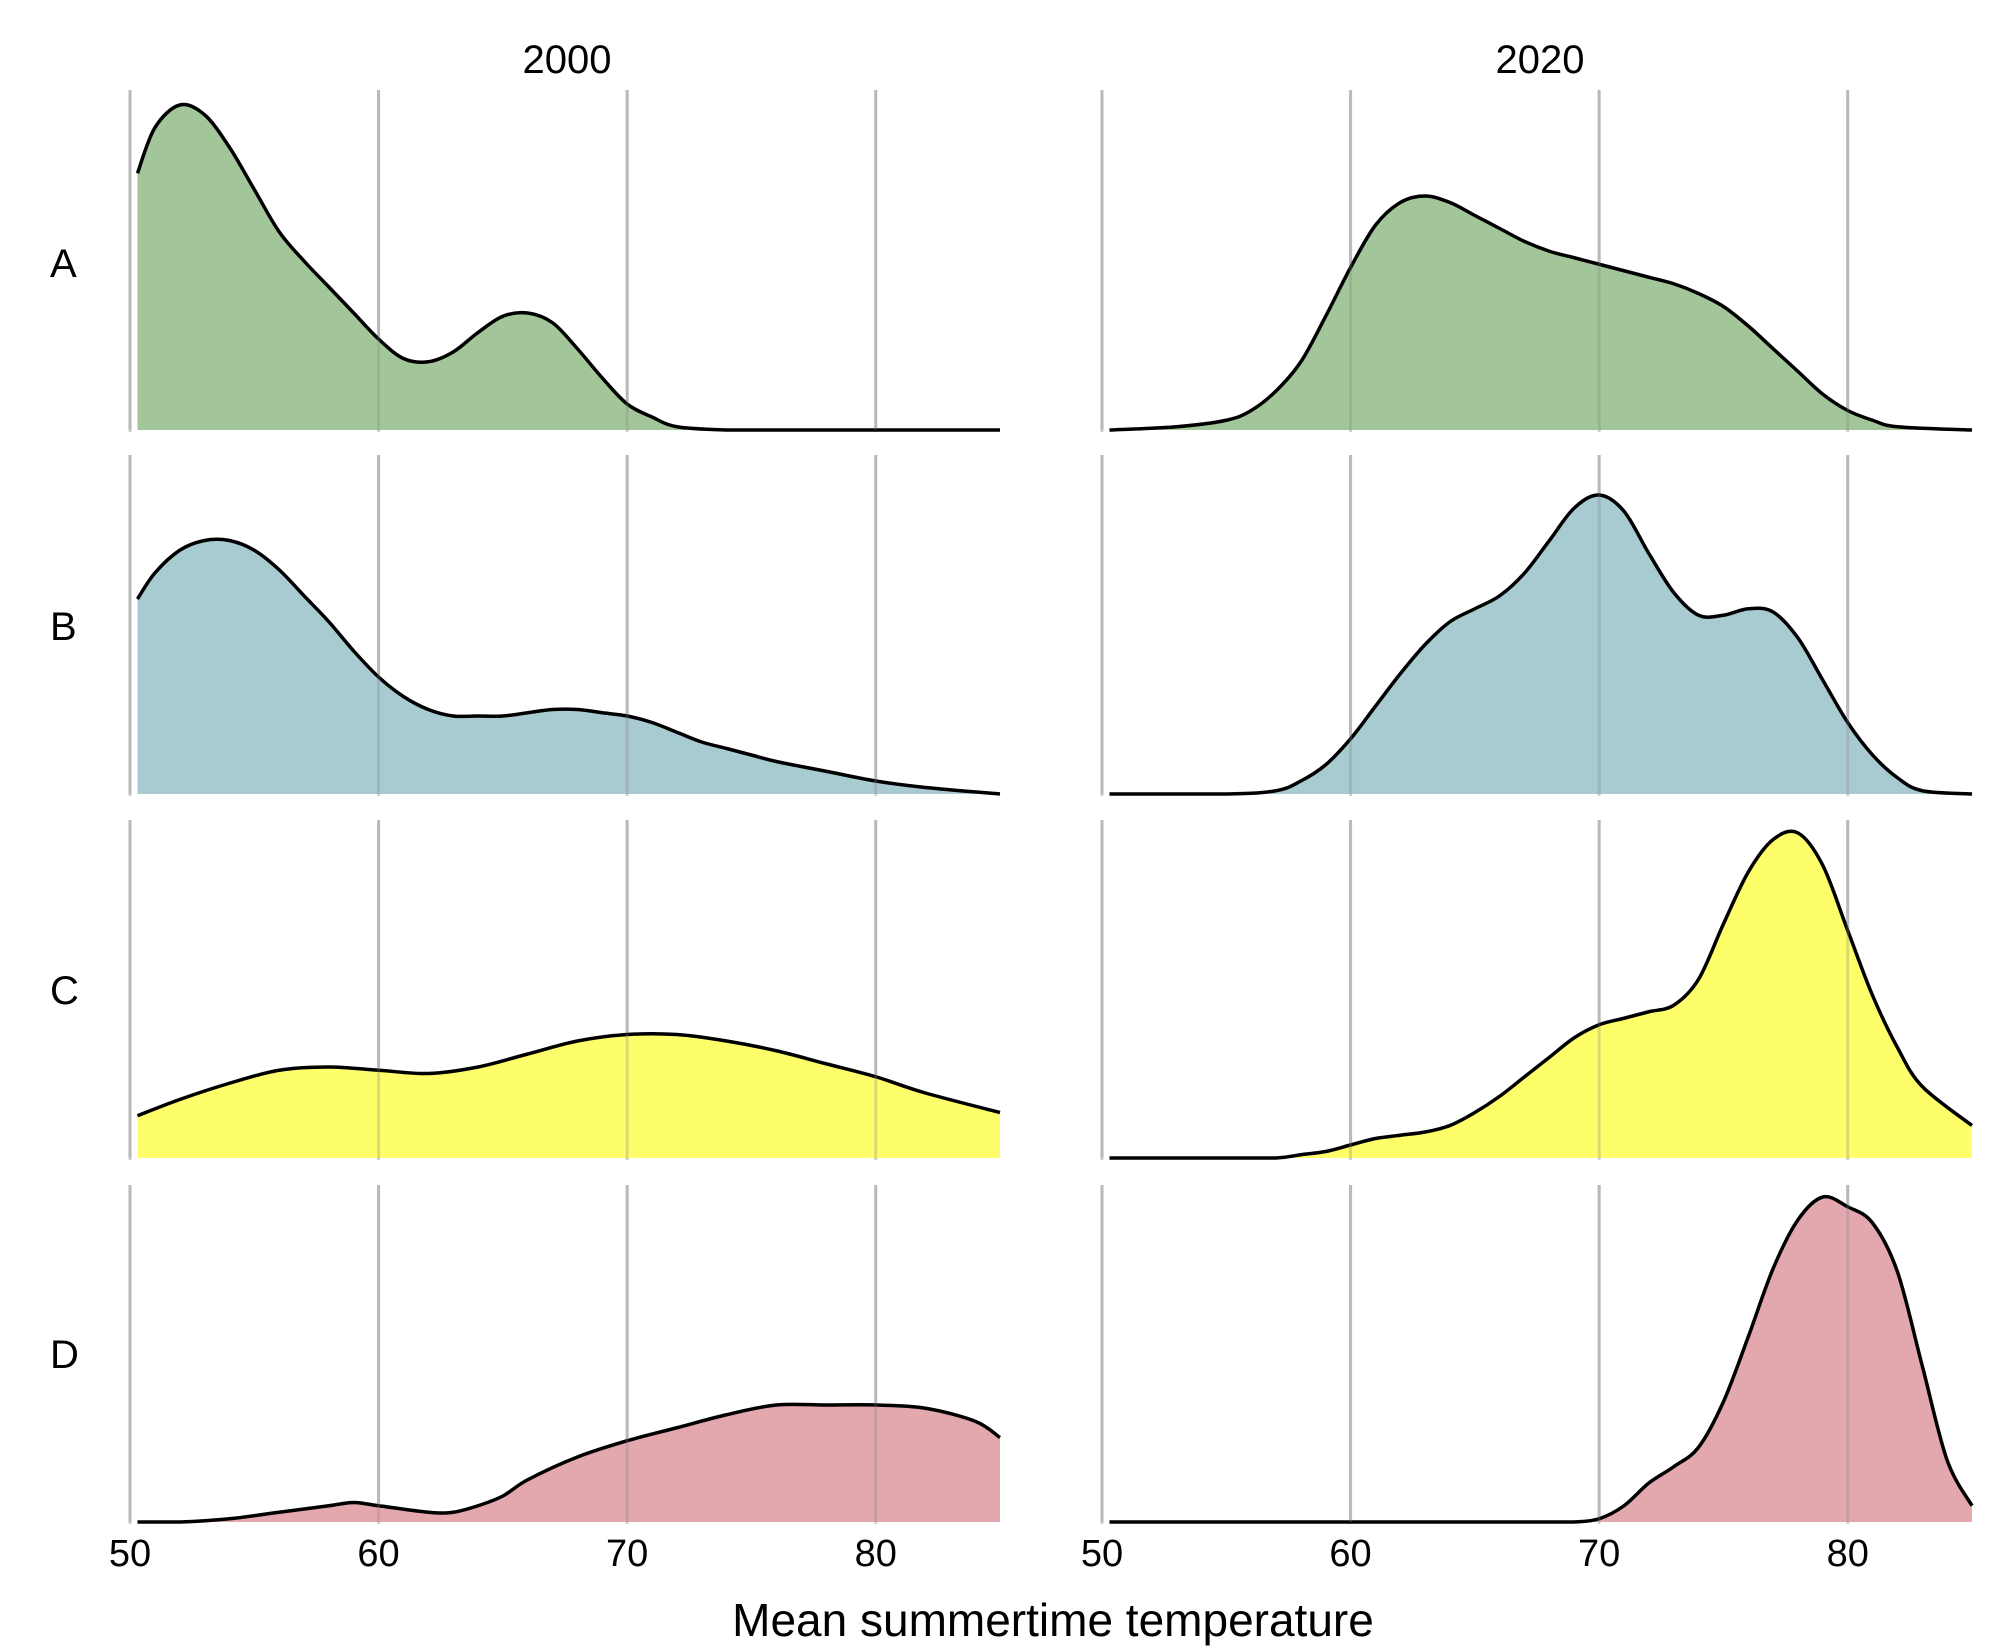 The height and width of the screenshot is (1650, 2010). Describe the element at coordinates (1102, 1554) in the screenshot. I see `x-tick-label-2020-50: 50` at that location.